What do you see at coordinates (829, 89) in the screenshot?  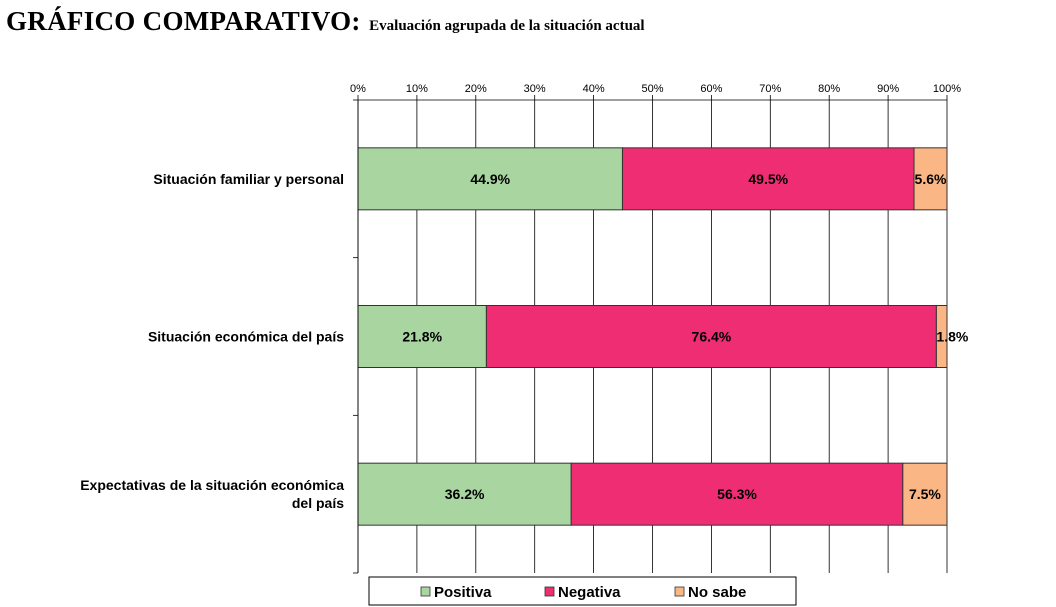 I see `x-tick-label: 80%` at bounding box center [829, 89].